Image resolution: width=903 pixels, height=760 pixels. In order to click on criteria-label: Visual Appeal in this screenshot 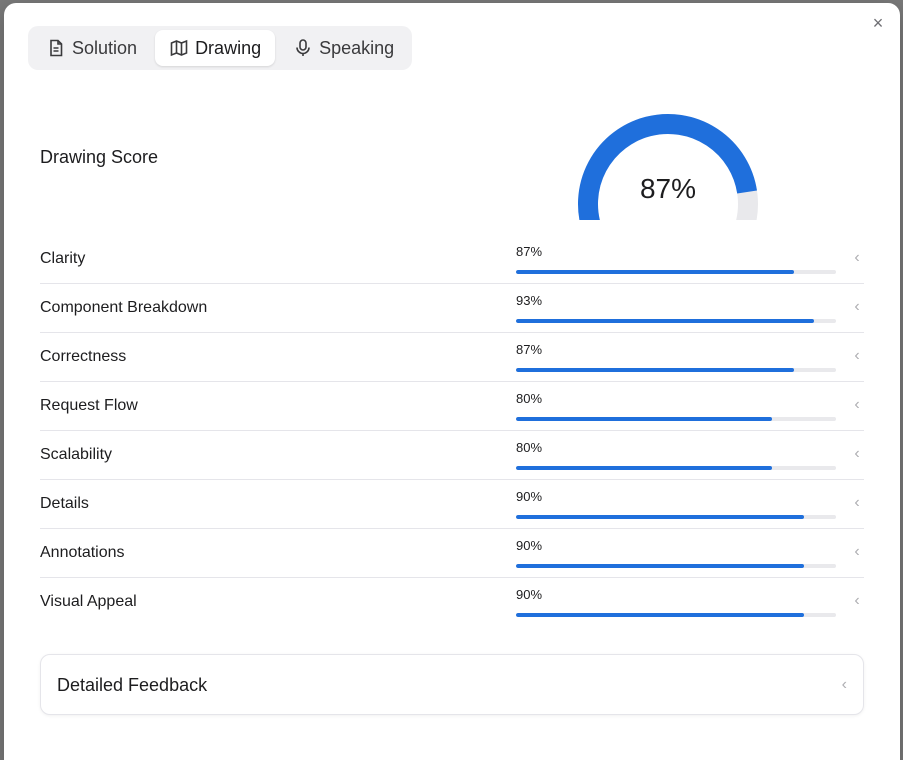, I will do `click(88, 601)`.